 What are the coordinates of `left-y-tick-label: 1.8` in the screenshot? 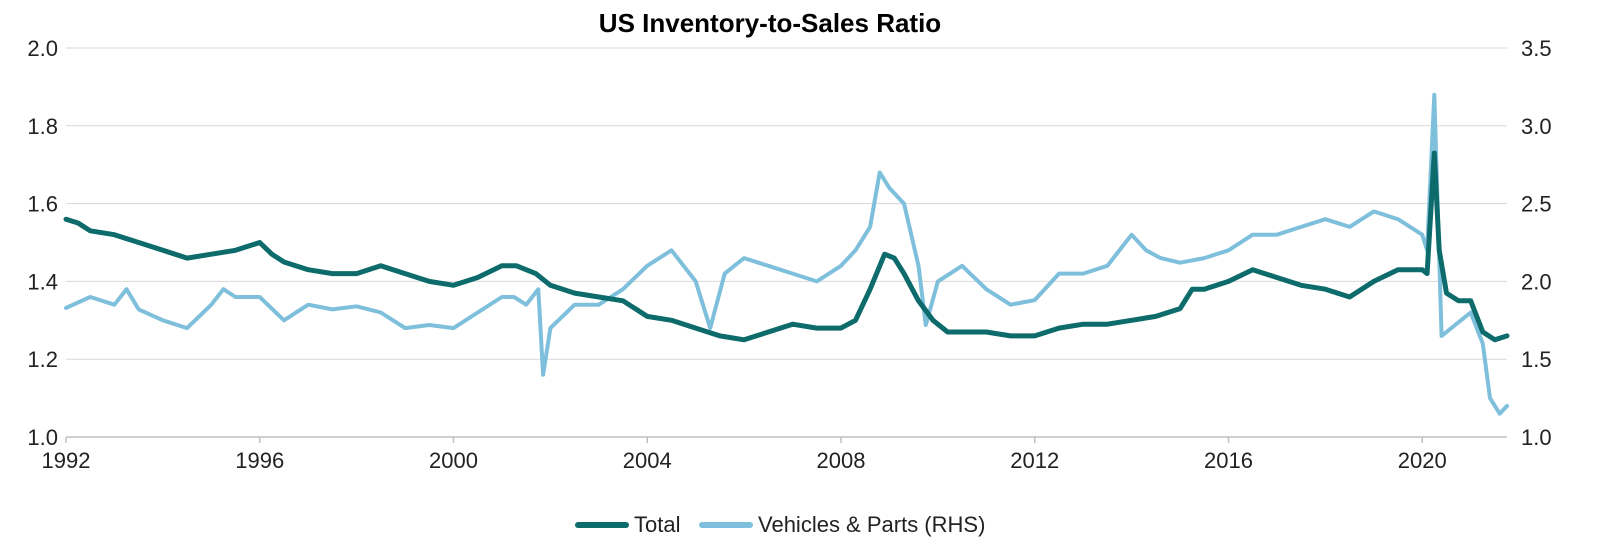 It's located at (42, 126).